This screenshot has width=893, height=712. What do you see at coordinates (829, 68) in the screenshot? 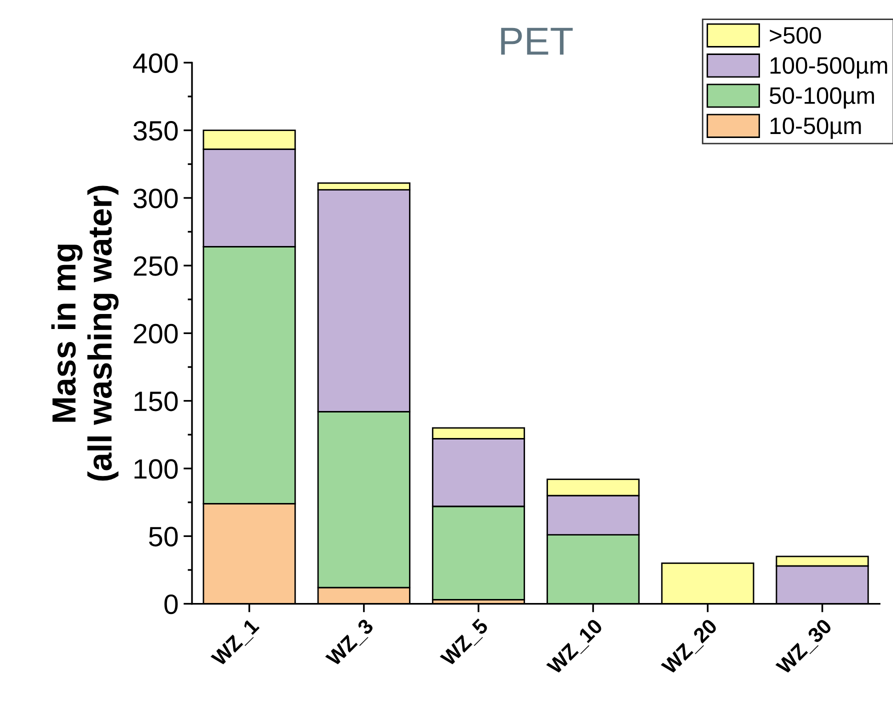
I see `legend-label: 100-500µm` at bounding box center [829, 68].